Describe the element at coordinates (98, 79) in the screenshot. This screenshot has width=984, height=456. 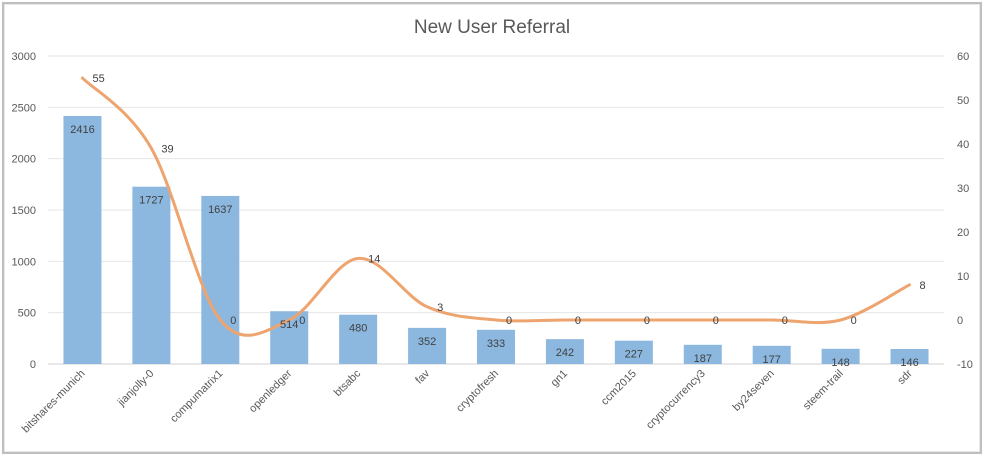
I see `line-value-label: 55` at that location.